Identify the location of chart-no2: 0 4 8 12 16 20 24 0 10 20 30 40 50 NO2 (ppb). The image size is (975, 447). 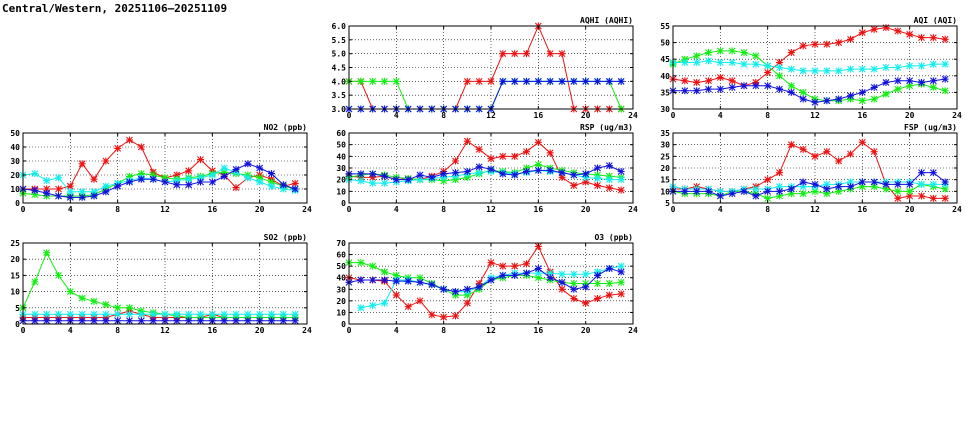
(161, 168).